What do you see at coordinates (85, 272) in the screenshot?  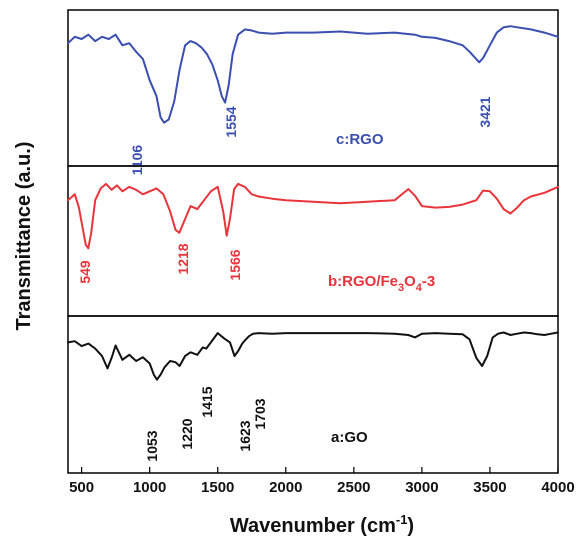 I see `peak-label-b-549: 549` at bounding box center [85, 272].